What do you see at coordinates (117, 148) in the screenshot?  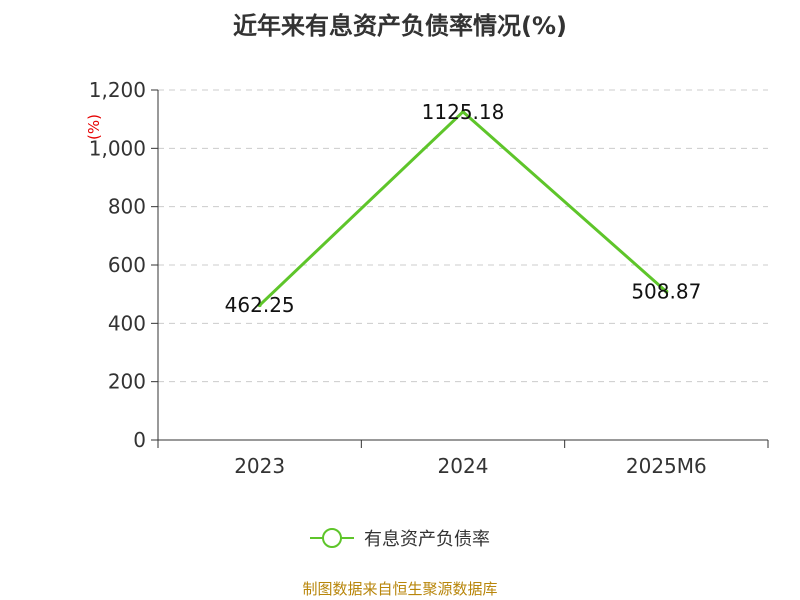 I see `y-tick-label: 1,000` at bounding box center [117, 148].